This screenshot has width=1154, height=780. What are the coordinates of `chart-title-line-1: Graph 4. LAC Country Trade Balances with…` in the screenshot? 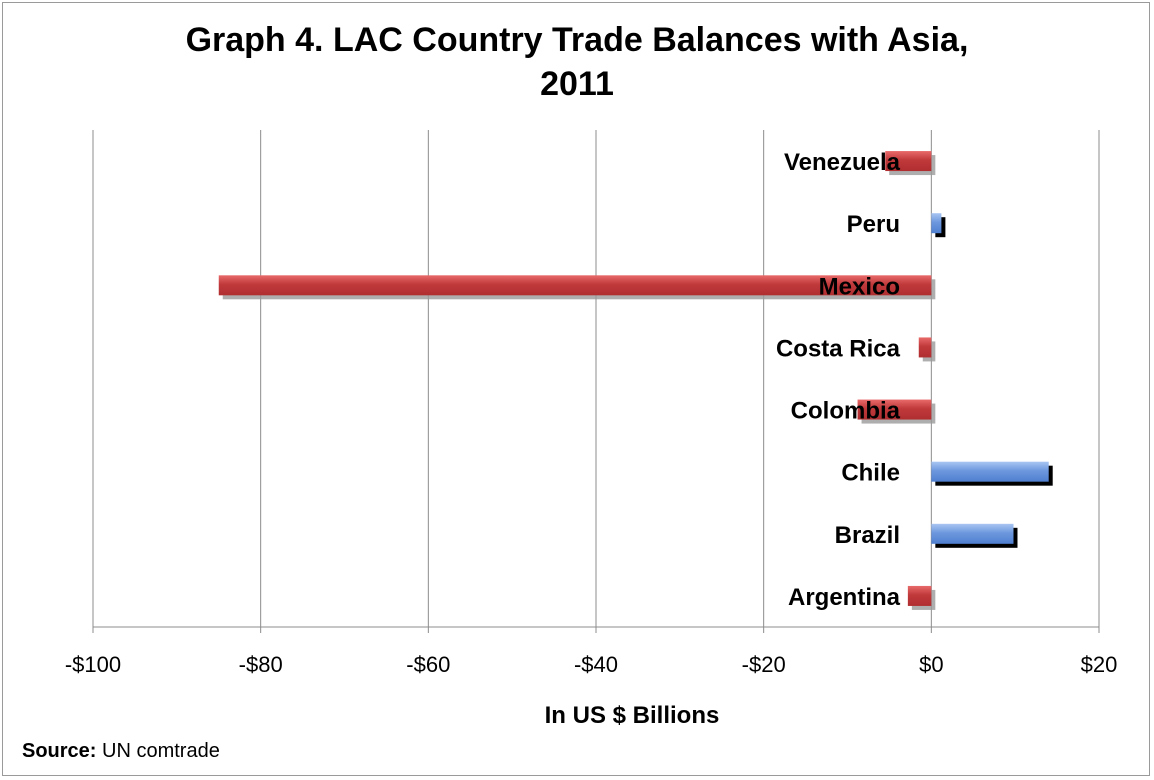 It's located at (577, 40).